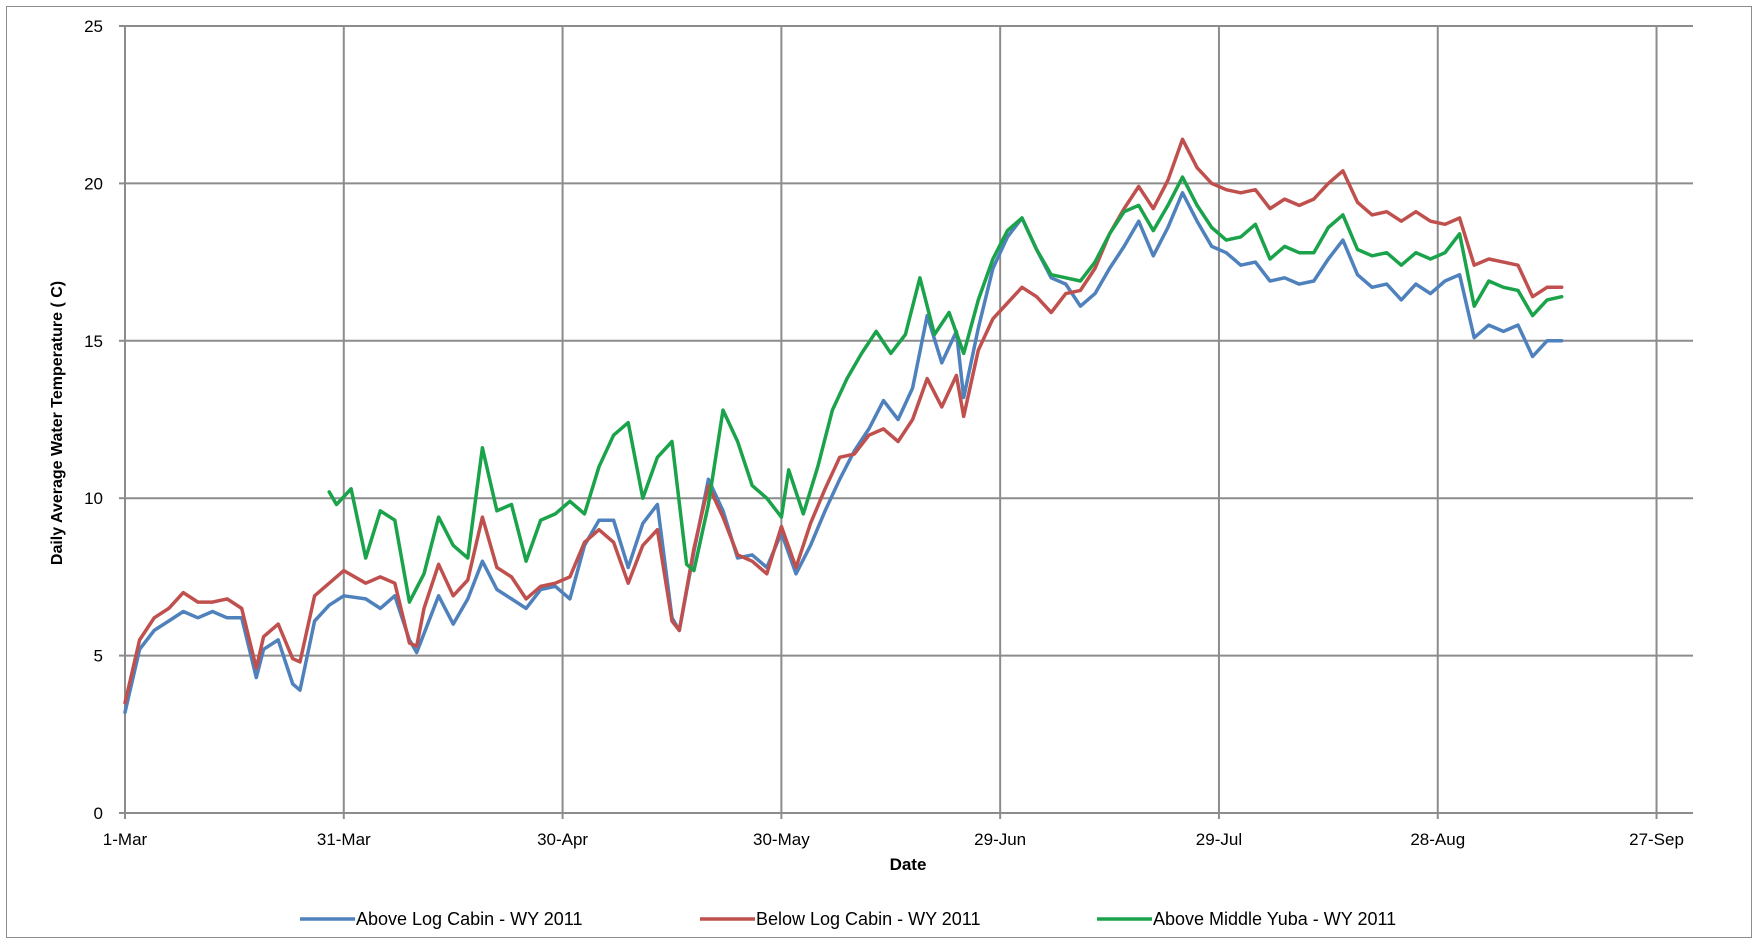 This screenshot has height=946, width=1760. What do you see at coordinates (781, 839) in the screenshot?
I see `x-tick-label: 30-May` at bounding box center [781, 839].